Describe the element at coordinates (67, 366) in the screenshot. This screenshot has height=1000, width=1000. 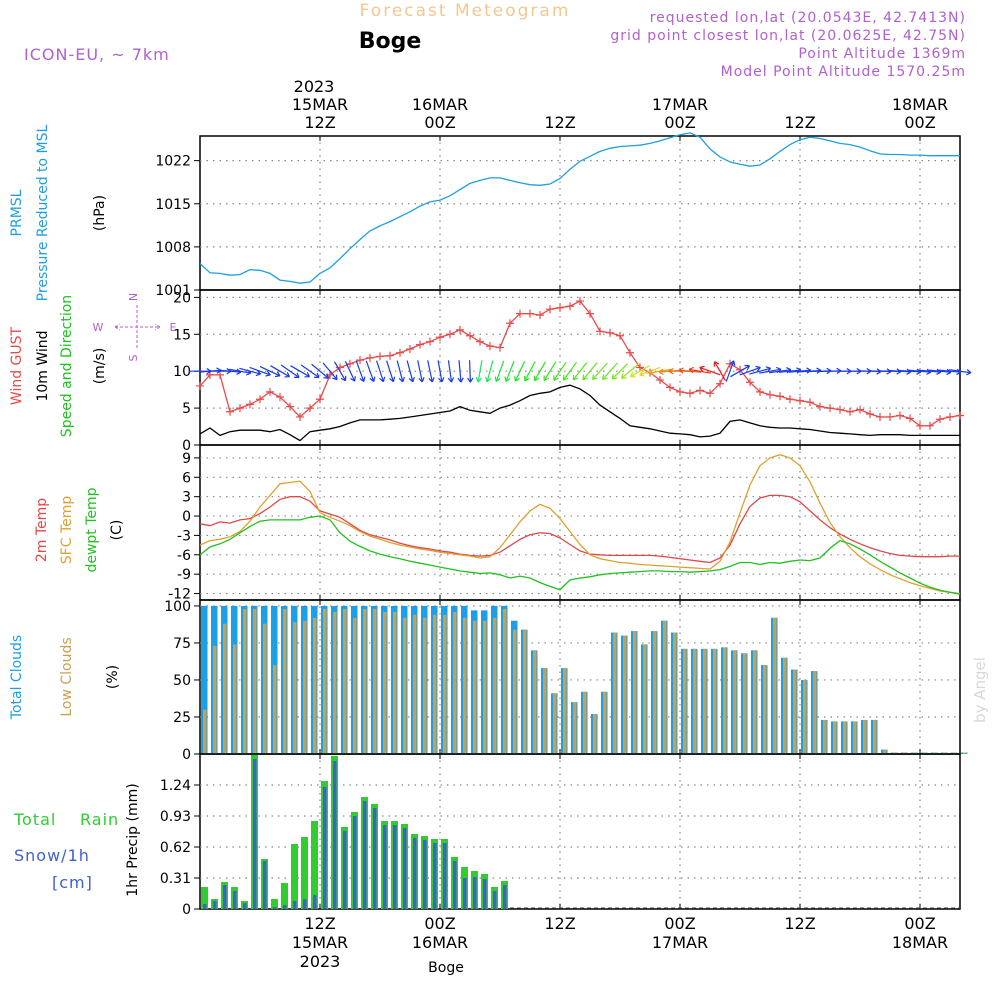
I see `wind-axis-label: Speed and Direction` at that location.